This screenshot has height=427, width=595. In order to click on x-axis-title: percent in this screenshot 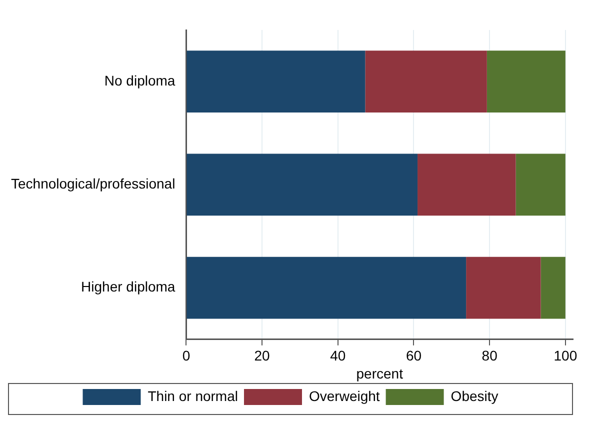, I will do `click(380, 373)`.